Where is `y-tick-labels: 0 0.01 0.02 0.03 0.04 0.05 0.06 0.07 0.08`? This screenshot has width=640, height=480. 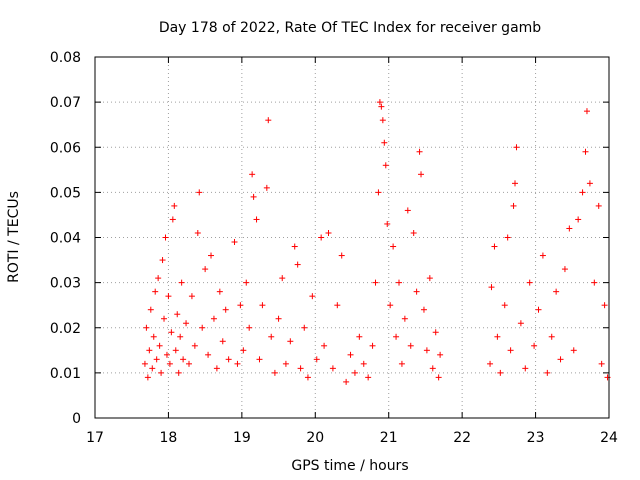
y-tick-labels: 0 0.01 0.02 0.03 0.04 0.05 0.06 0.07 0.08 is located at coordinates (65, 238).